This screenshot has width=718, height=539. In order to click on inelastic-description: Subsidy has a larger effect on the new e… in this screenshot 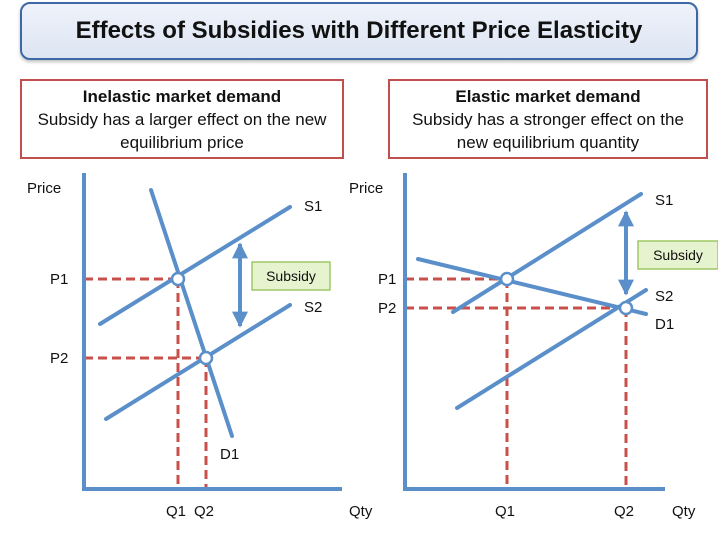, I will do `click(182, 130)`.